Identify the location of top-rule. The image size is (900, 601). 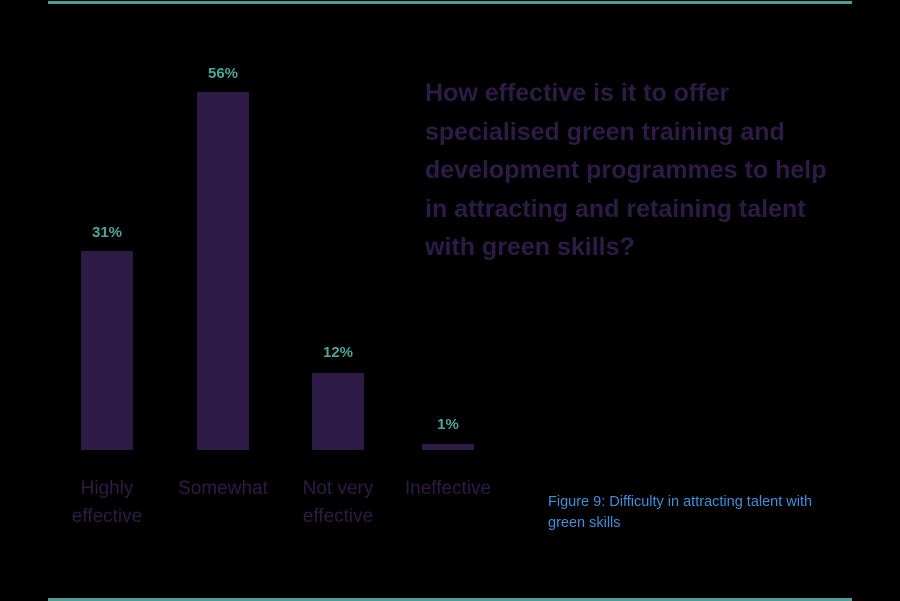
(450, 2).